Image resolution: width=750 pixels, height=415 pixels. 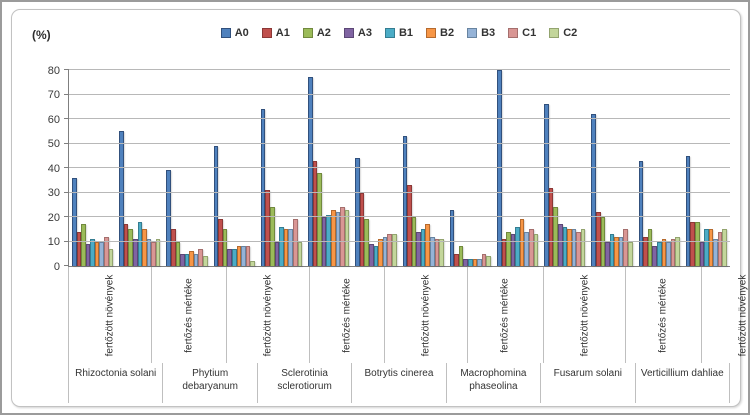 I want to click on legend-label: A3, so click(x=364, y=33).